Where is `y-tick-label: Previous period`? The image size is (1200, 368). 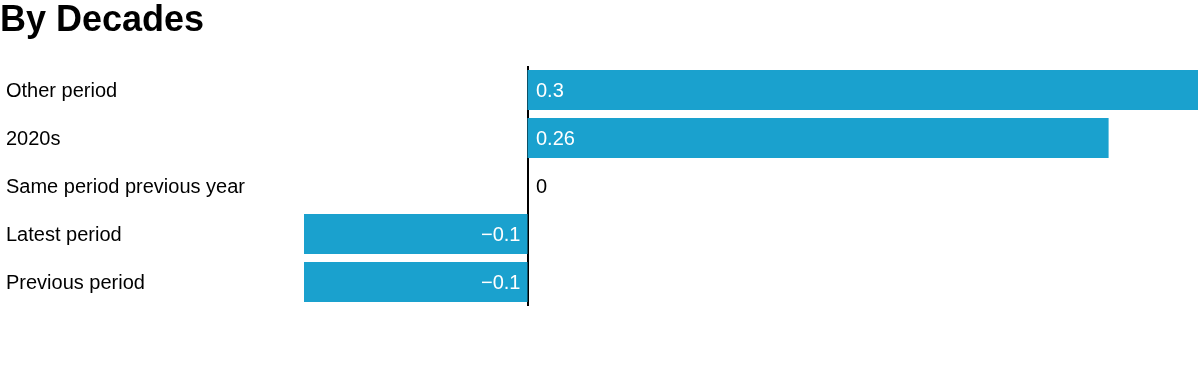
y-tick-label: Previous period is located at coordinates (75, 282).